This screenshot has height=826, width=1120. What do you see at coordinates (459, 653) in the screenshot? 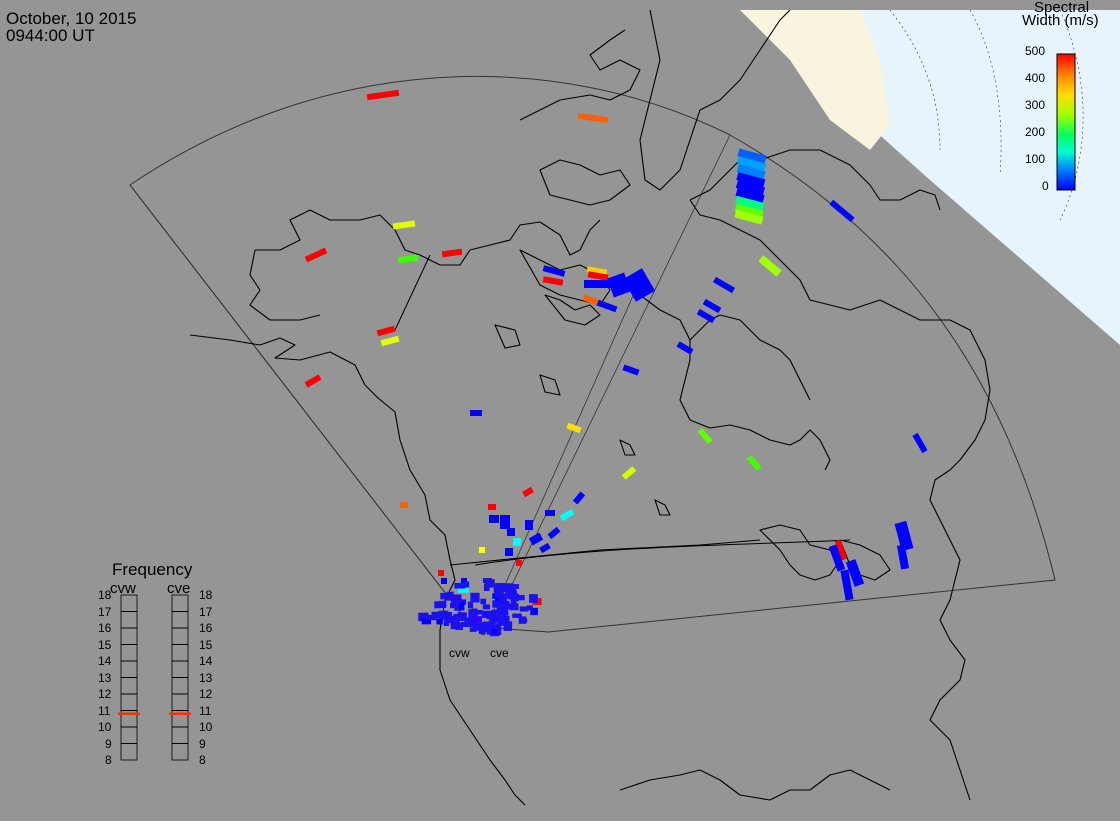
I see `site-label-cvw: cvw` at bounding box center [459, 653].